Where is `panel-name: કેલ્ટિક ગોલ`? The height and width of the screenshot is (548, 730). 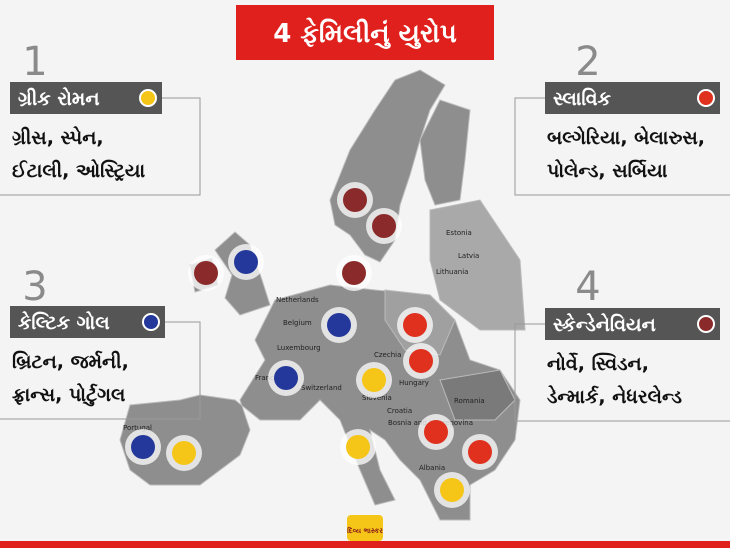
panel-name: કેલ્ટિક ગોલ is located at coordinates (64, 322).